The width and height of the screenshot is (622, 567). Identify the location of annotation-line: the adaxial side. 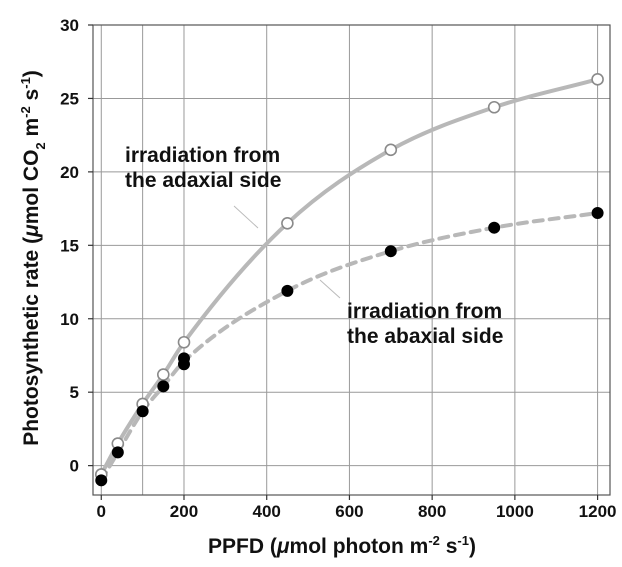
(203, 180).